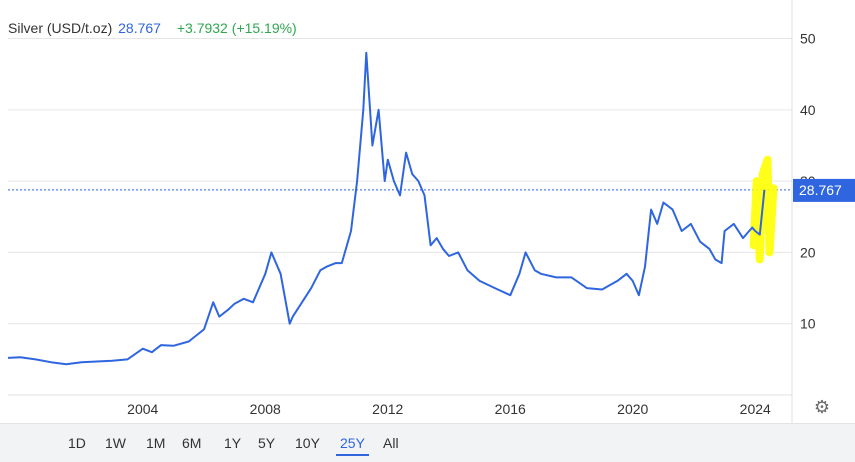  I want to click on highlighter-stroke, so click(763, 209).